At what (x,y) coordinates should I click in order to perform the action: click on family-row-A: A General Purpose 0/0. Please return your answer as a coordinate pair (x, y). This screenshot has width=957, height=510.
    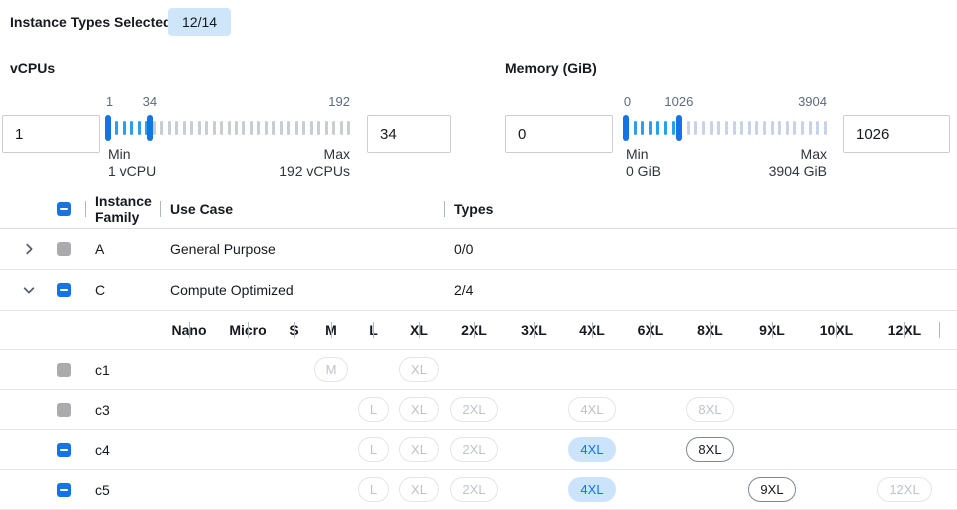
    Looking at the image, I should click on (478, 249).